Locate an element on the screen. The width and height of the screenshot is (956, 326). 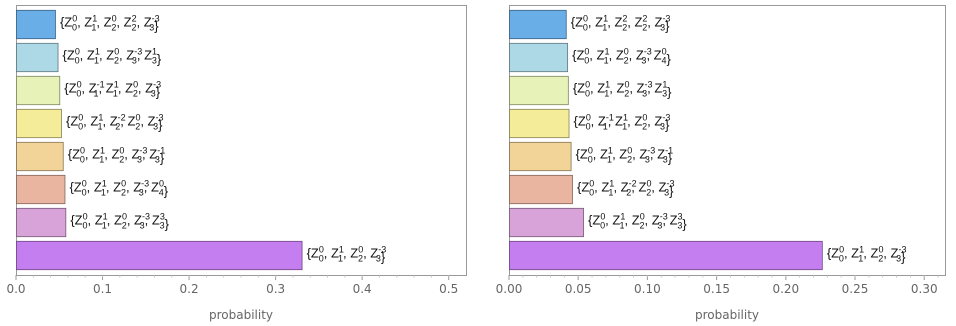
x-tick-label: 0.3 is located at coordinates (275, 289).